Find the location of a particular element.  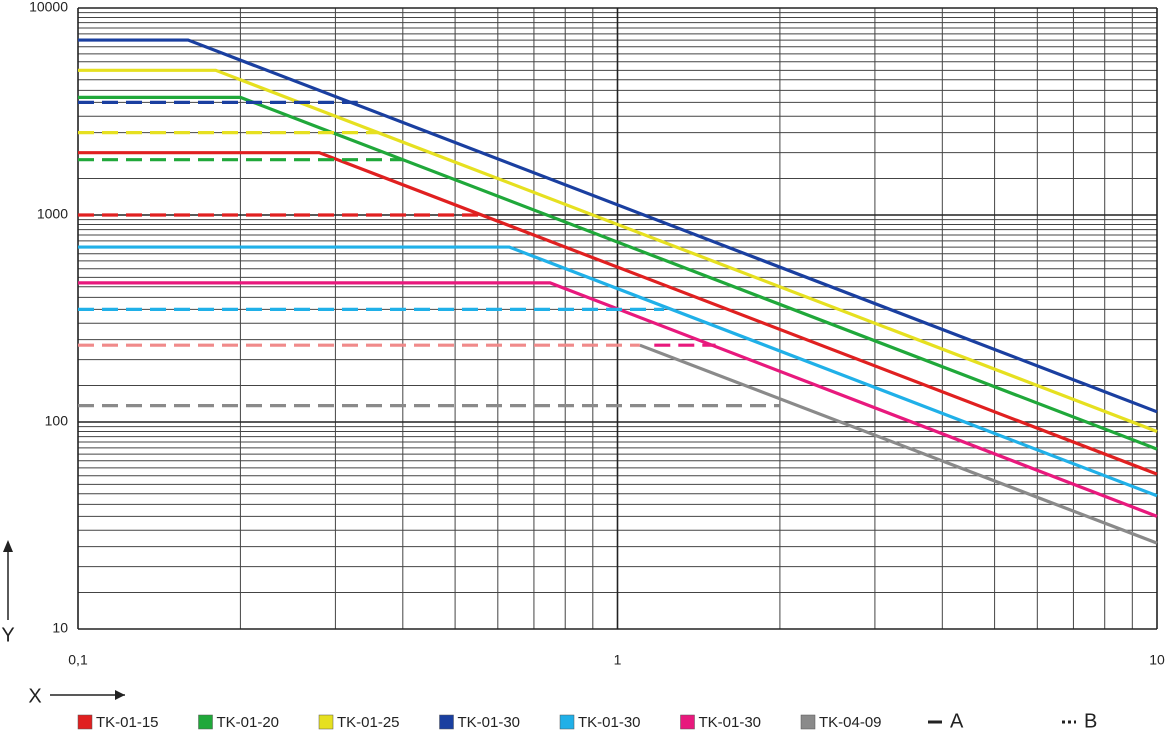

series-line is located at coordinates (898, 444).